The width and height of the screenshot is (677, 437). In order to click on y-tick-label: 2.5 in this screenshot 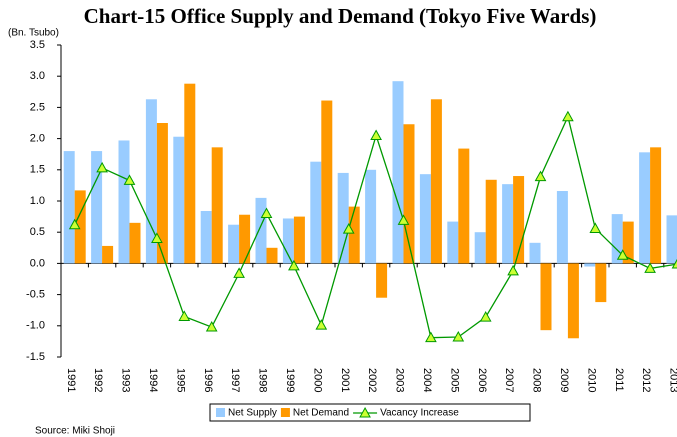, I will do `click(37, 107)`.